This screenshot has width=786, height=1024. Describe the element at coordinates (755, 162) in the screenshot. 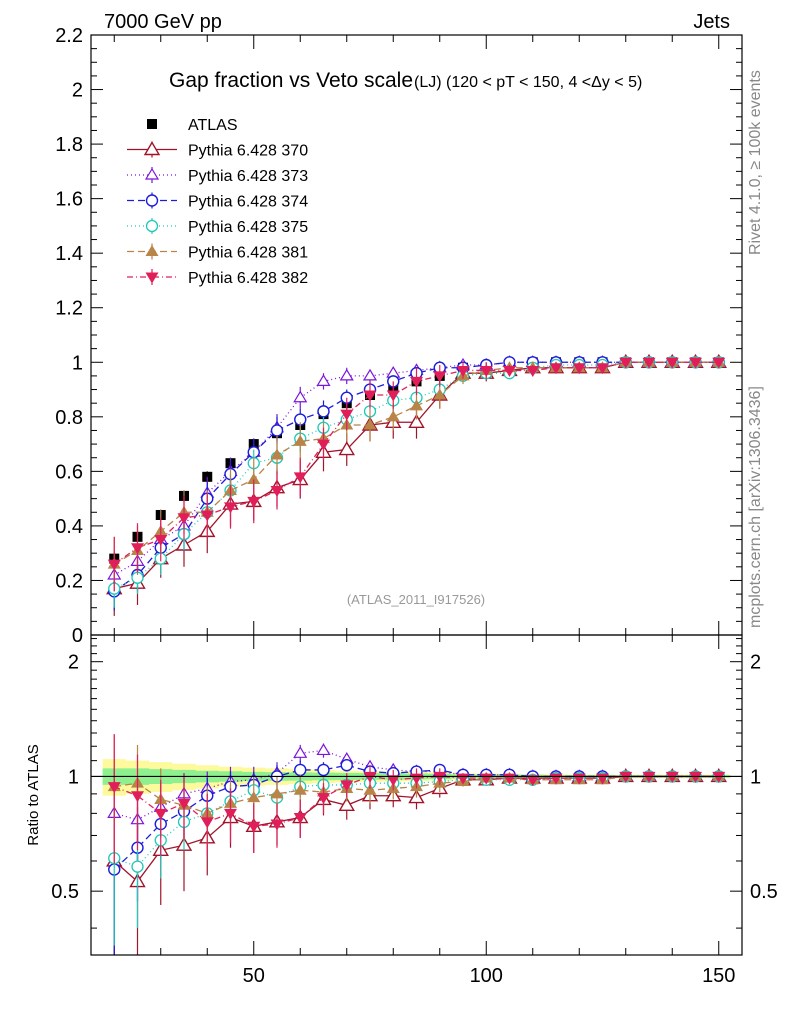

I see `rivet-label: Rivet 4.1.0, ≥ 100k events` at that location.